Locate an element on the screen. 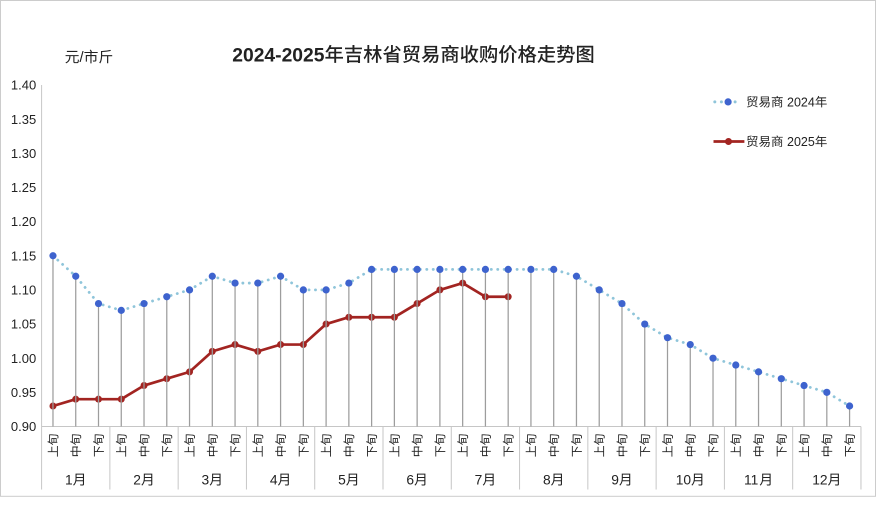 The image size is (877, 512). svg-text: 2024 is located at coordinates (801, 102).